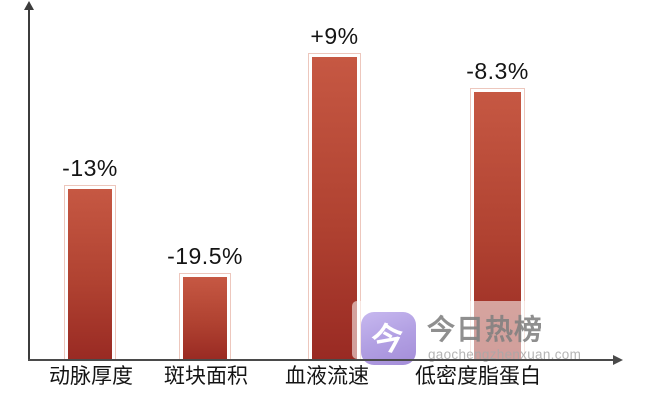 This screenshot has width=650, height=401. Describe the element at coordinates (321, 360) in the screenshot. I see `x-axis` at that location.